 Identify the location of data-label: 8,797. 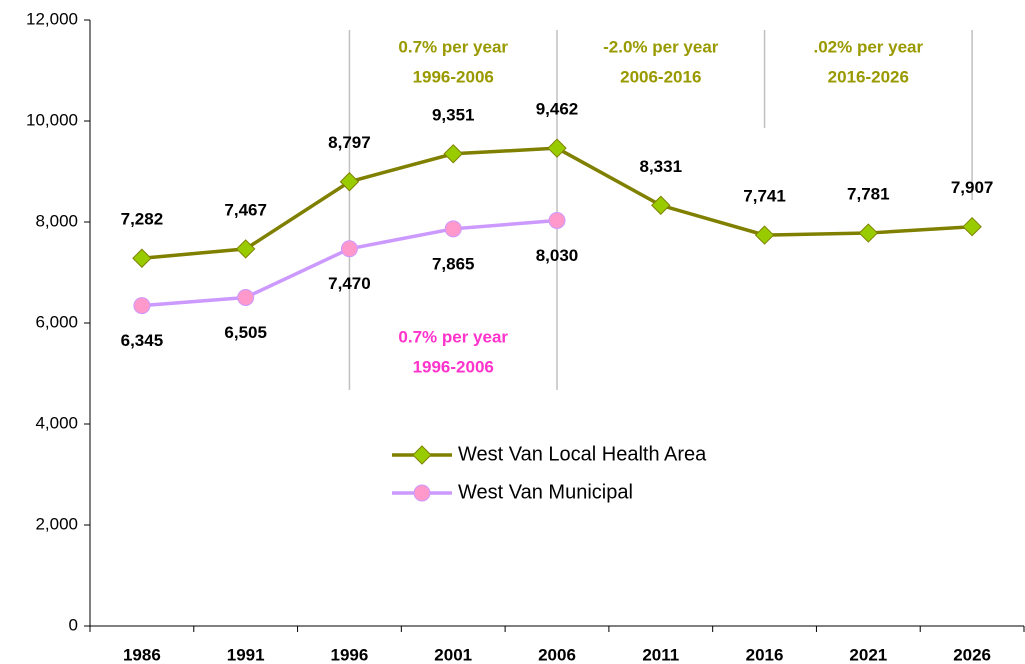
(349, 142).